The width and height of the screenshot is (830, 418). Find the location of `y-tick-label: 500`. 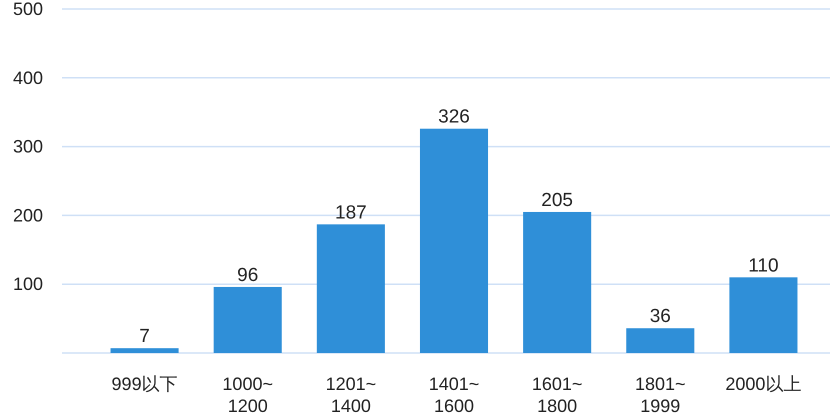

y-tick-label: 500 is located at coordinates (27, 9).